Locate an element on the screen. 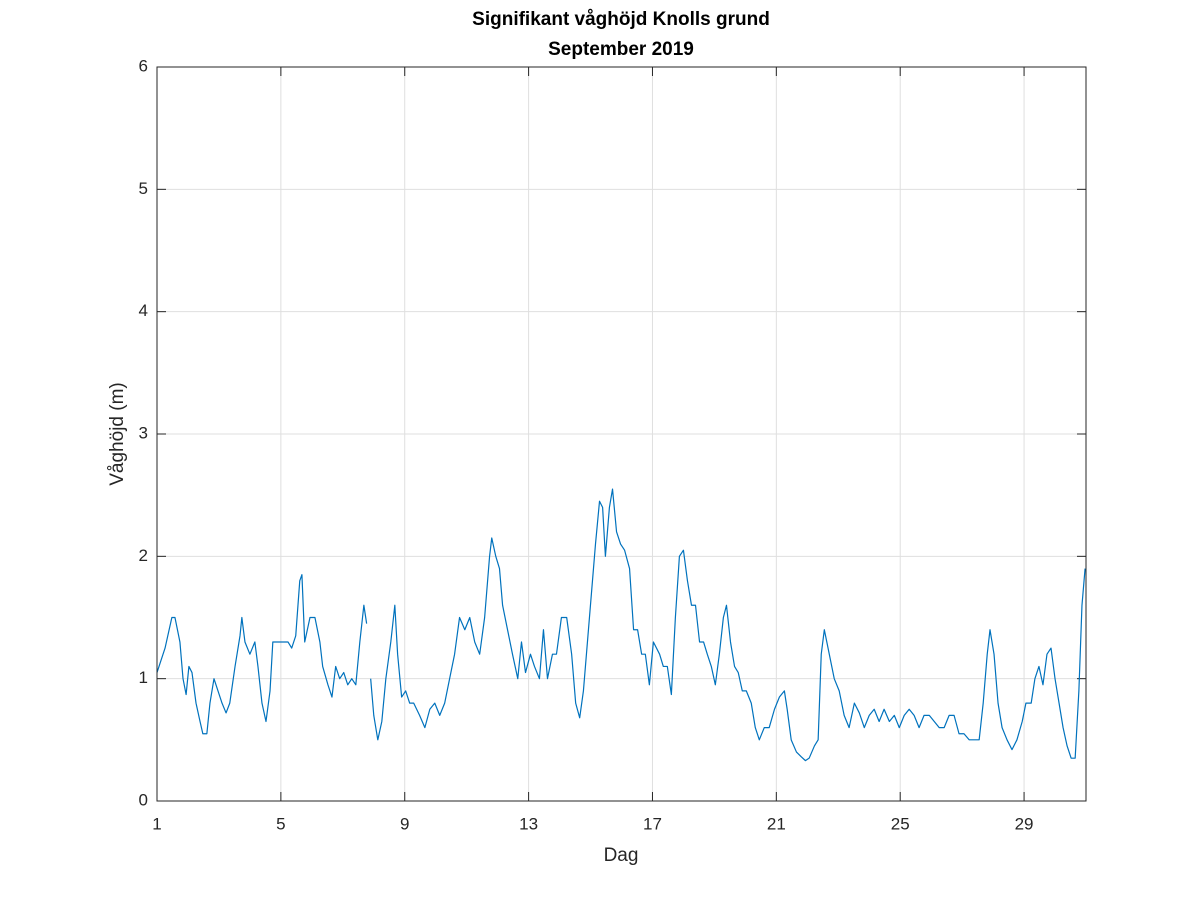 The height and width of the screenshot is (900, 1200). y-tick-label: 0 is located at coordinates (143, 799).